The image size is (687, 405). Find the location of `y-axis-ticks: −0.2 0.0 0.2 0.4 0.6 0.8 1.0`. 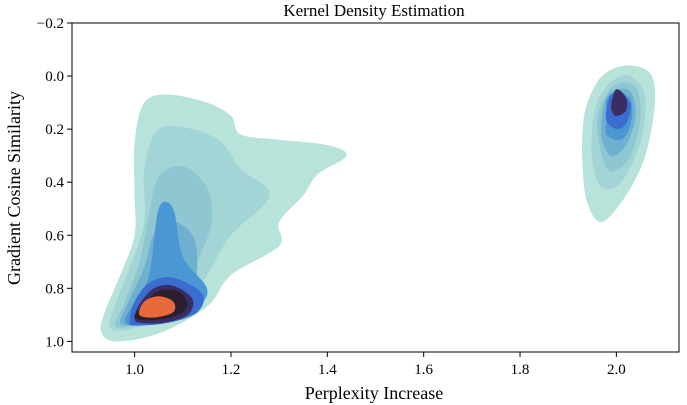

y-axis-ticks: −0.2 0.0 0.2 0.4 0.6 0.8 1.0 is located at coordinates (54, 183).